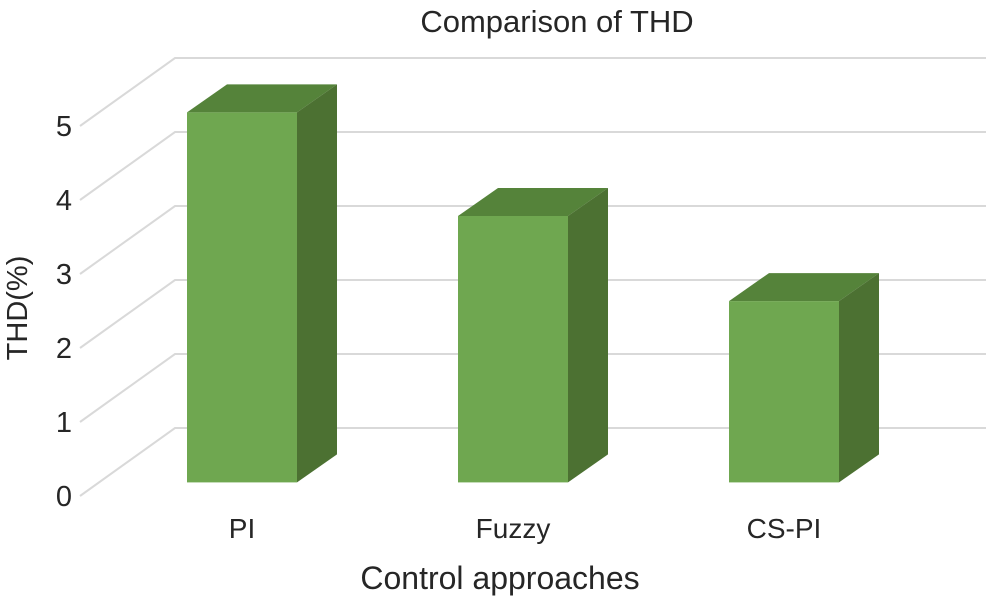 This screenshot has width=991, height=603. Describe the element at coordinates (784, 528) in the screenshot. I see `x-tick-label-cs-pi: CS-PI` at that location.